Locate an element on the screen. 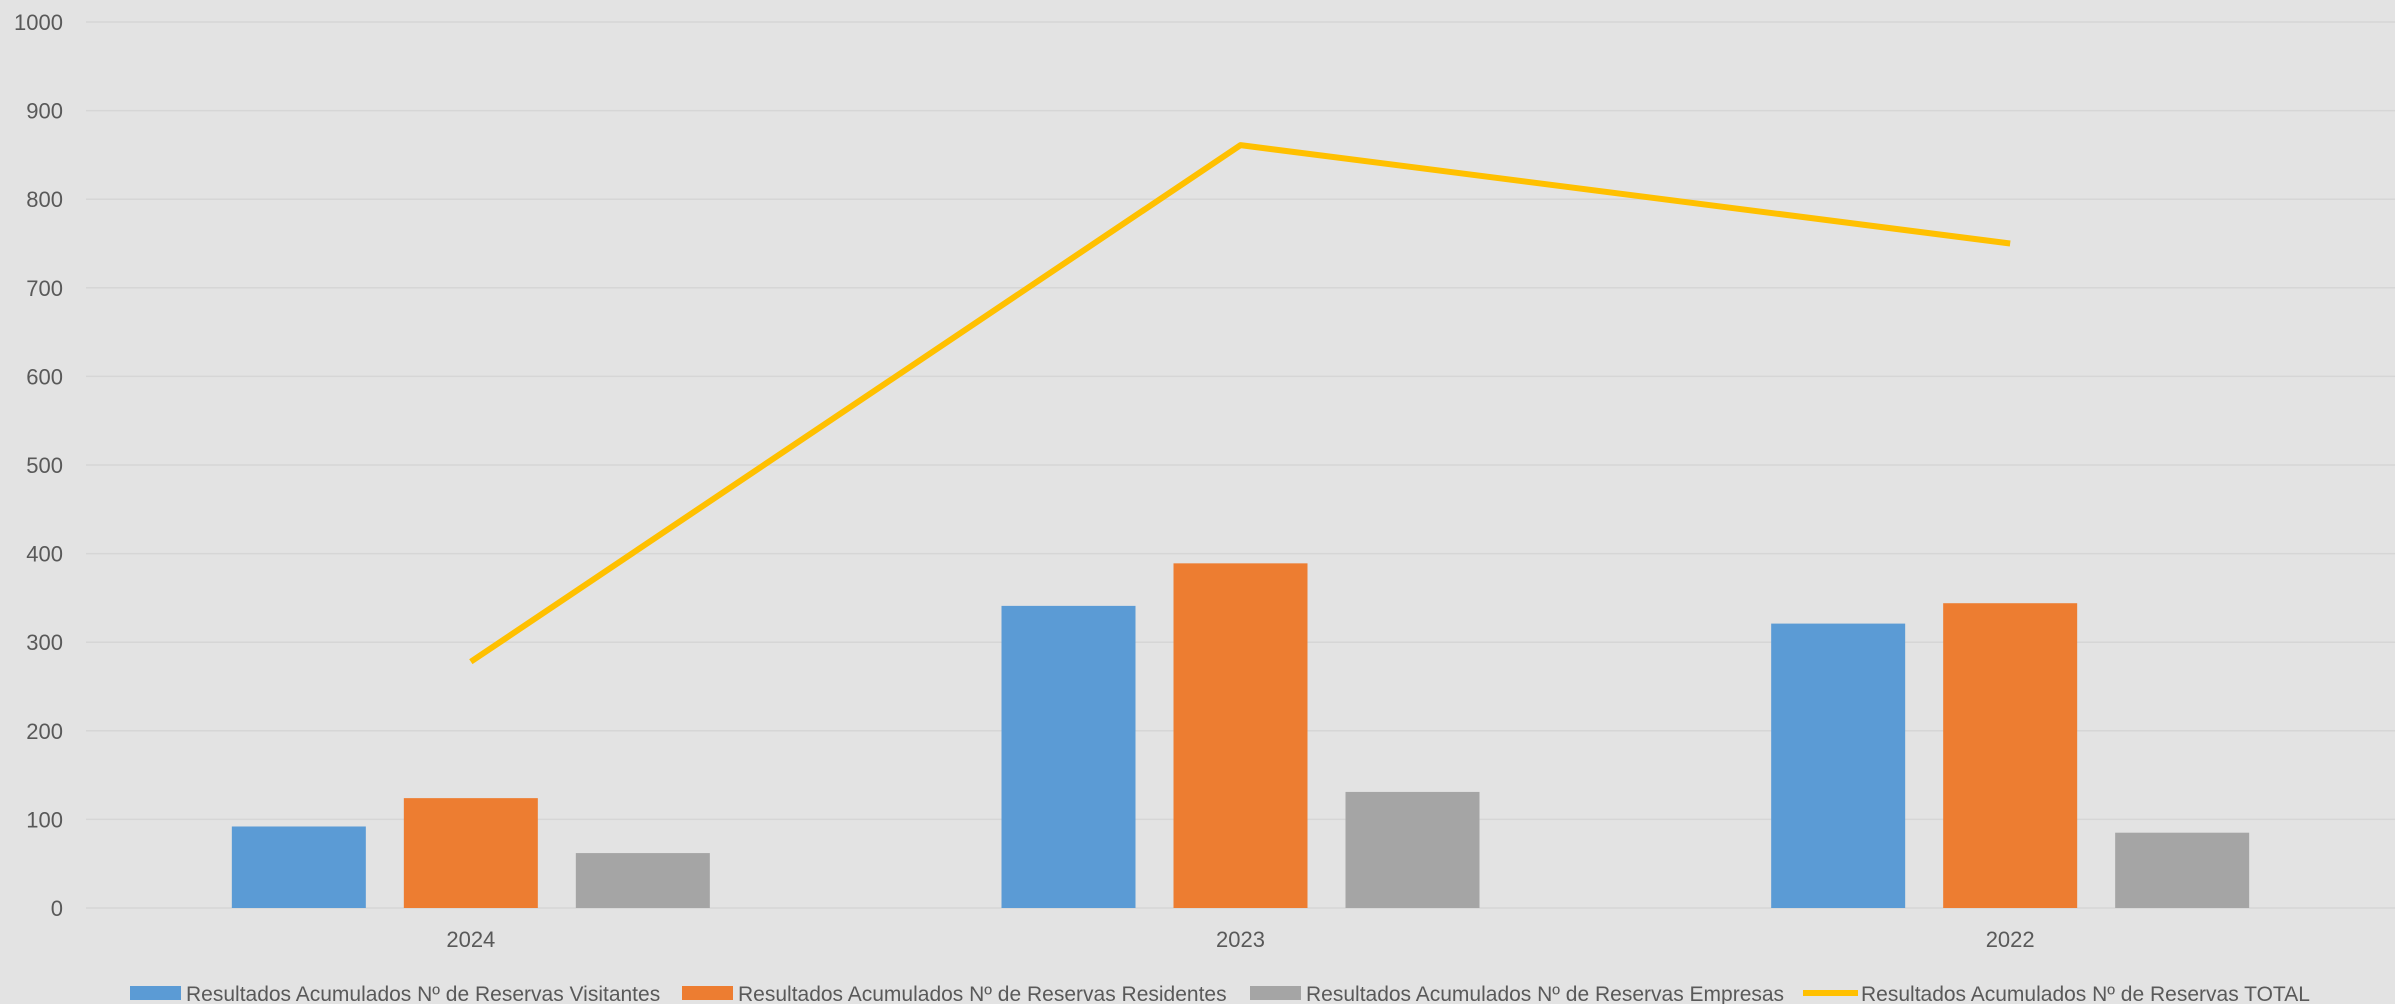 This screenshot has width=2395, height=1004. bar-empresas-2022 is located at coordinates (2182, 870).